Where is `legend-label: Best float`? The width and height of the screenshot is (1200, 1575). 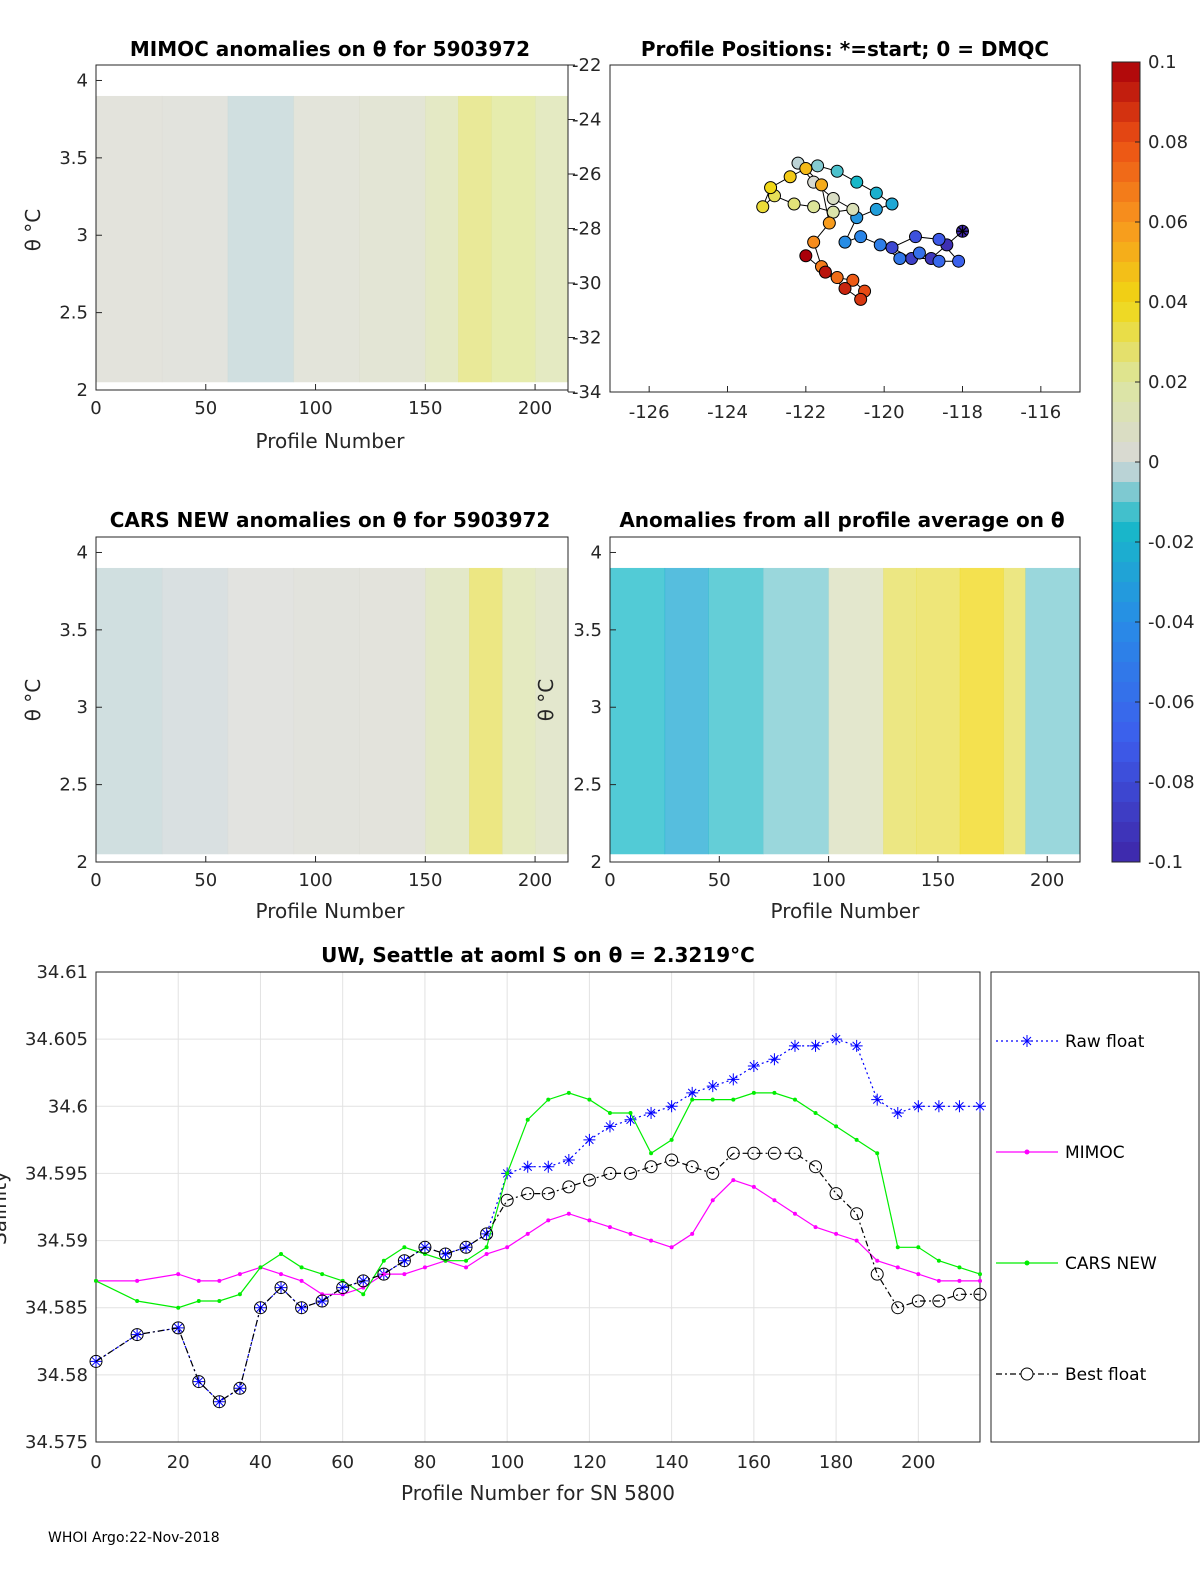
legend-label: Best float is located at coordinates (1106, 1375).